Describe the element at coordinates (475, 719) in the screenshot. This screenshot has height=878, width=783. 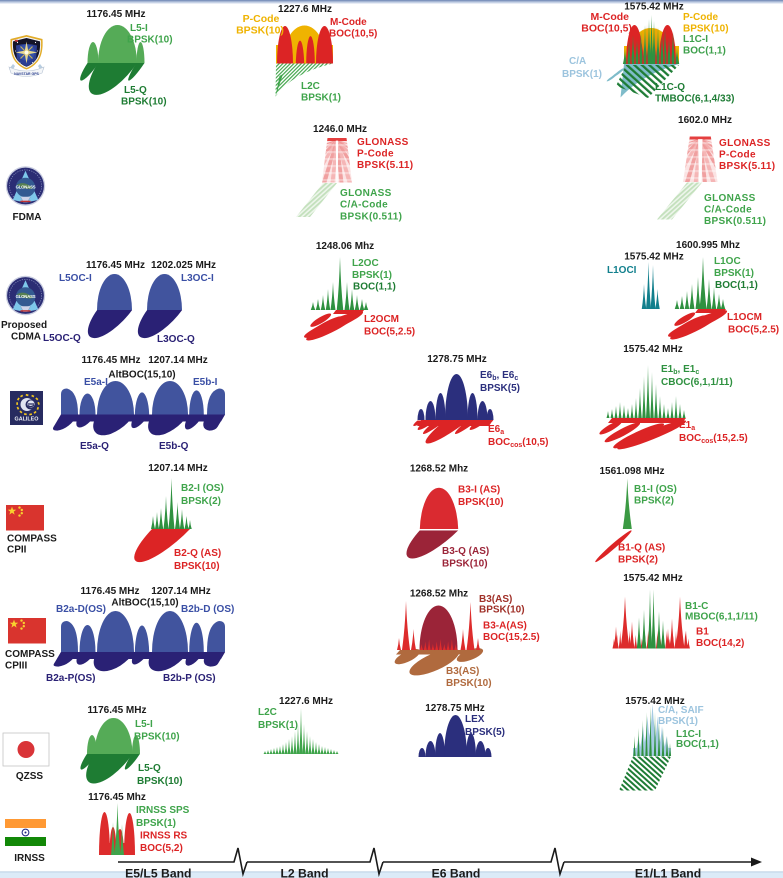
I see `svg-text: LEX` at that location.